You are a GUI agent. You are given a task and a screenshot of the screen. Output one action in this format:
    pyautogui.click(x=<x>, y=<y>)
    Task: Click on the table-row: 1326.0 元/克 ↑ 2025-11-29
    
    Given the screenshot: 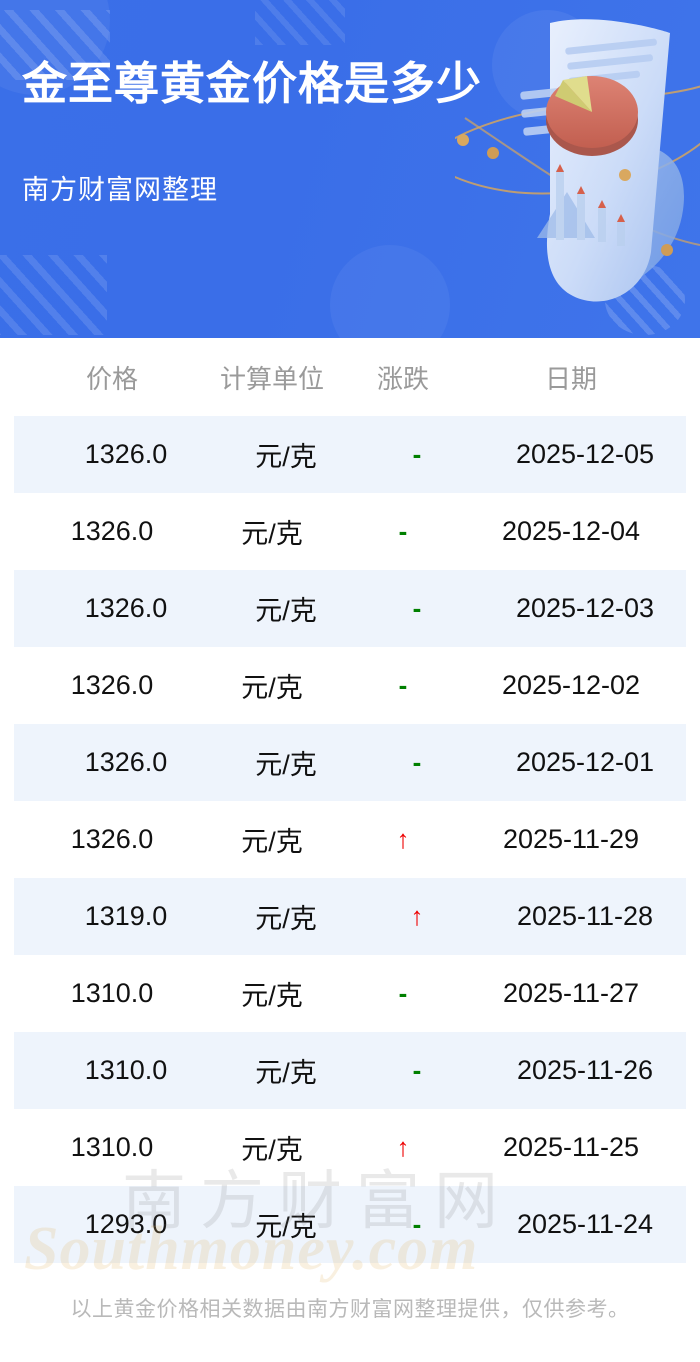 What is the action you would take?
    pyautogui.click(x=350, y=839)
    